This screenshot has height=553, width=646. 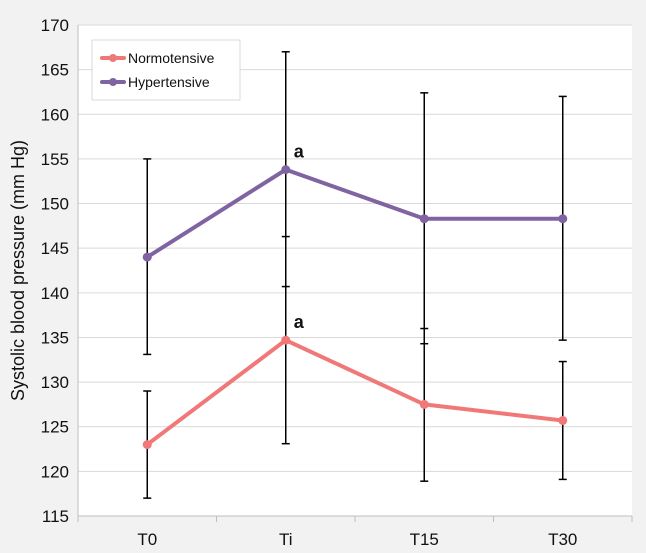 I want to click on y-tick-label: 125, so click(x=55, y=427).